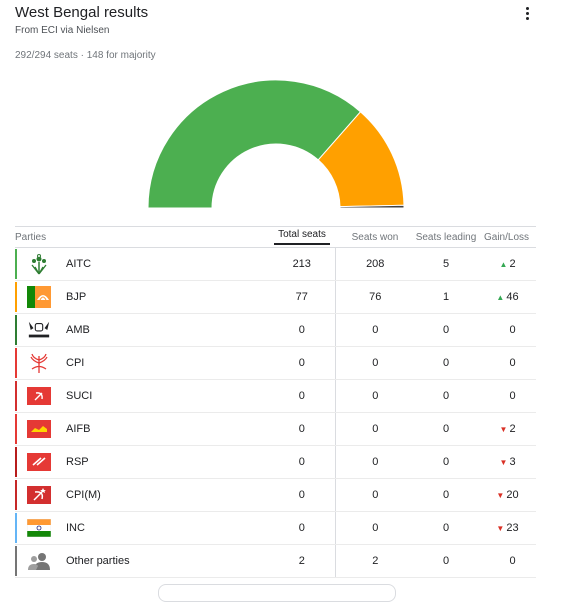 This screenshot has width=578, height=602. What do you see at coordinates (82, 12) in the screenshot?
I see `card-title: West Bengal results` at bounding box center [82, 12].